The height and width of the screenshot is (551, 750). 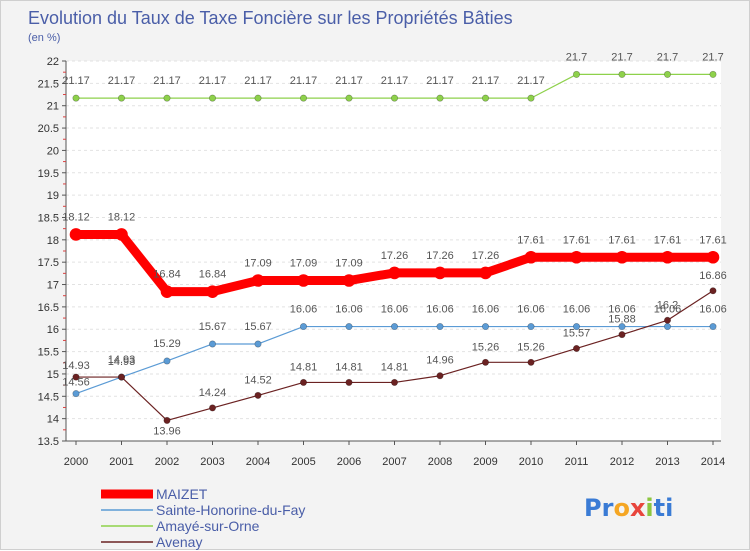 I want to click on y-tick-label: 19, so click(x=53, y=196).